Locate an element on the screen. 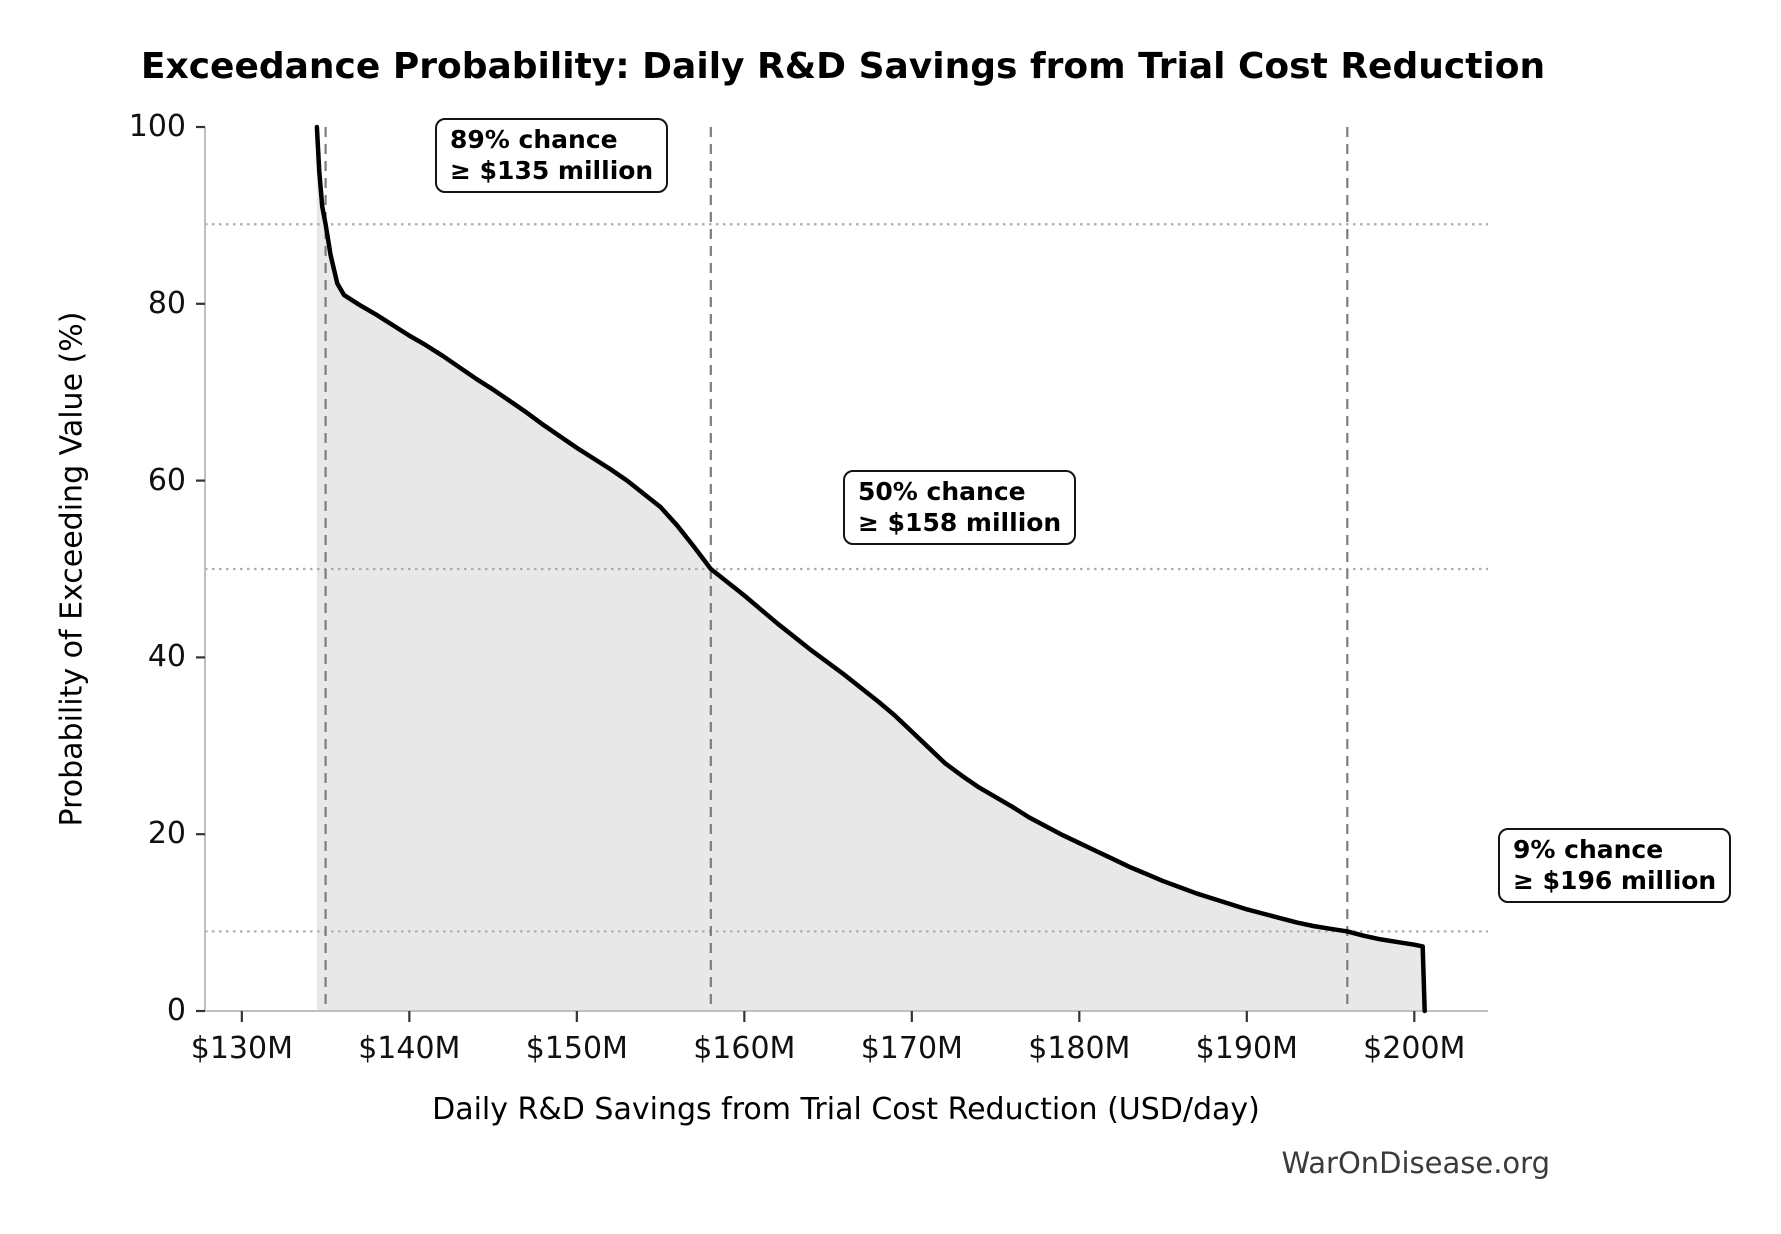 This screenshot has height=1234, width=1781. y-axis-label: Probability of Exceeding Value (%) is located at coordinates (72, 569).